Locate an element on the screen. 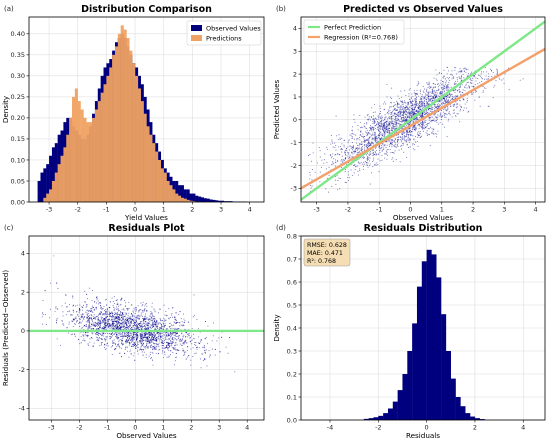 This screenshot has width=550, height=442. point-cloud is located at coordinates (138, 314).